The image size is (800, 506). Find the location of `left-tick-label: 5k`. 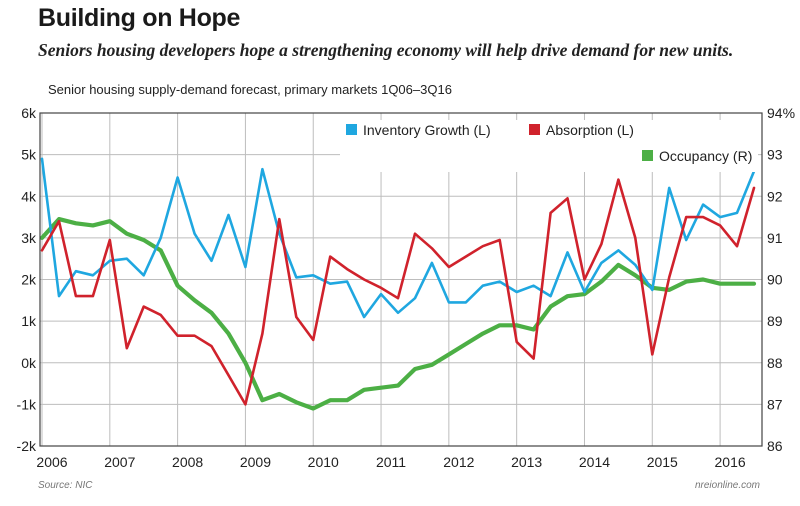

left-tick-label: 5k is located at coordinates (29, 155).